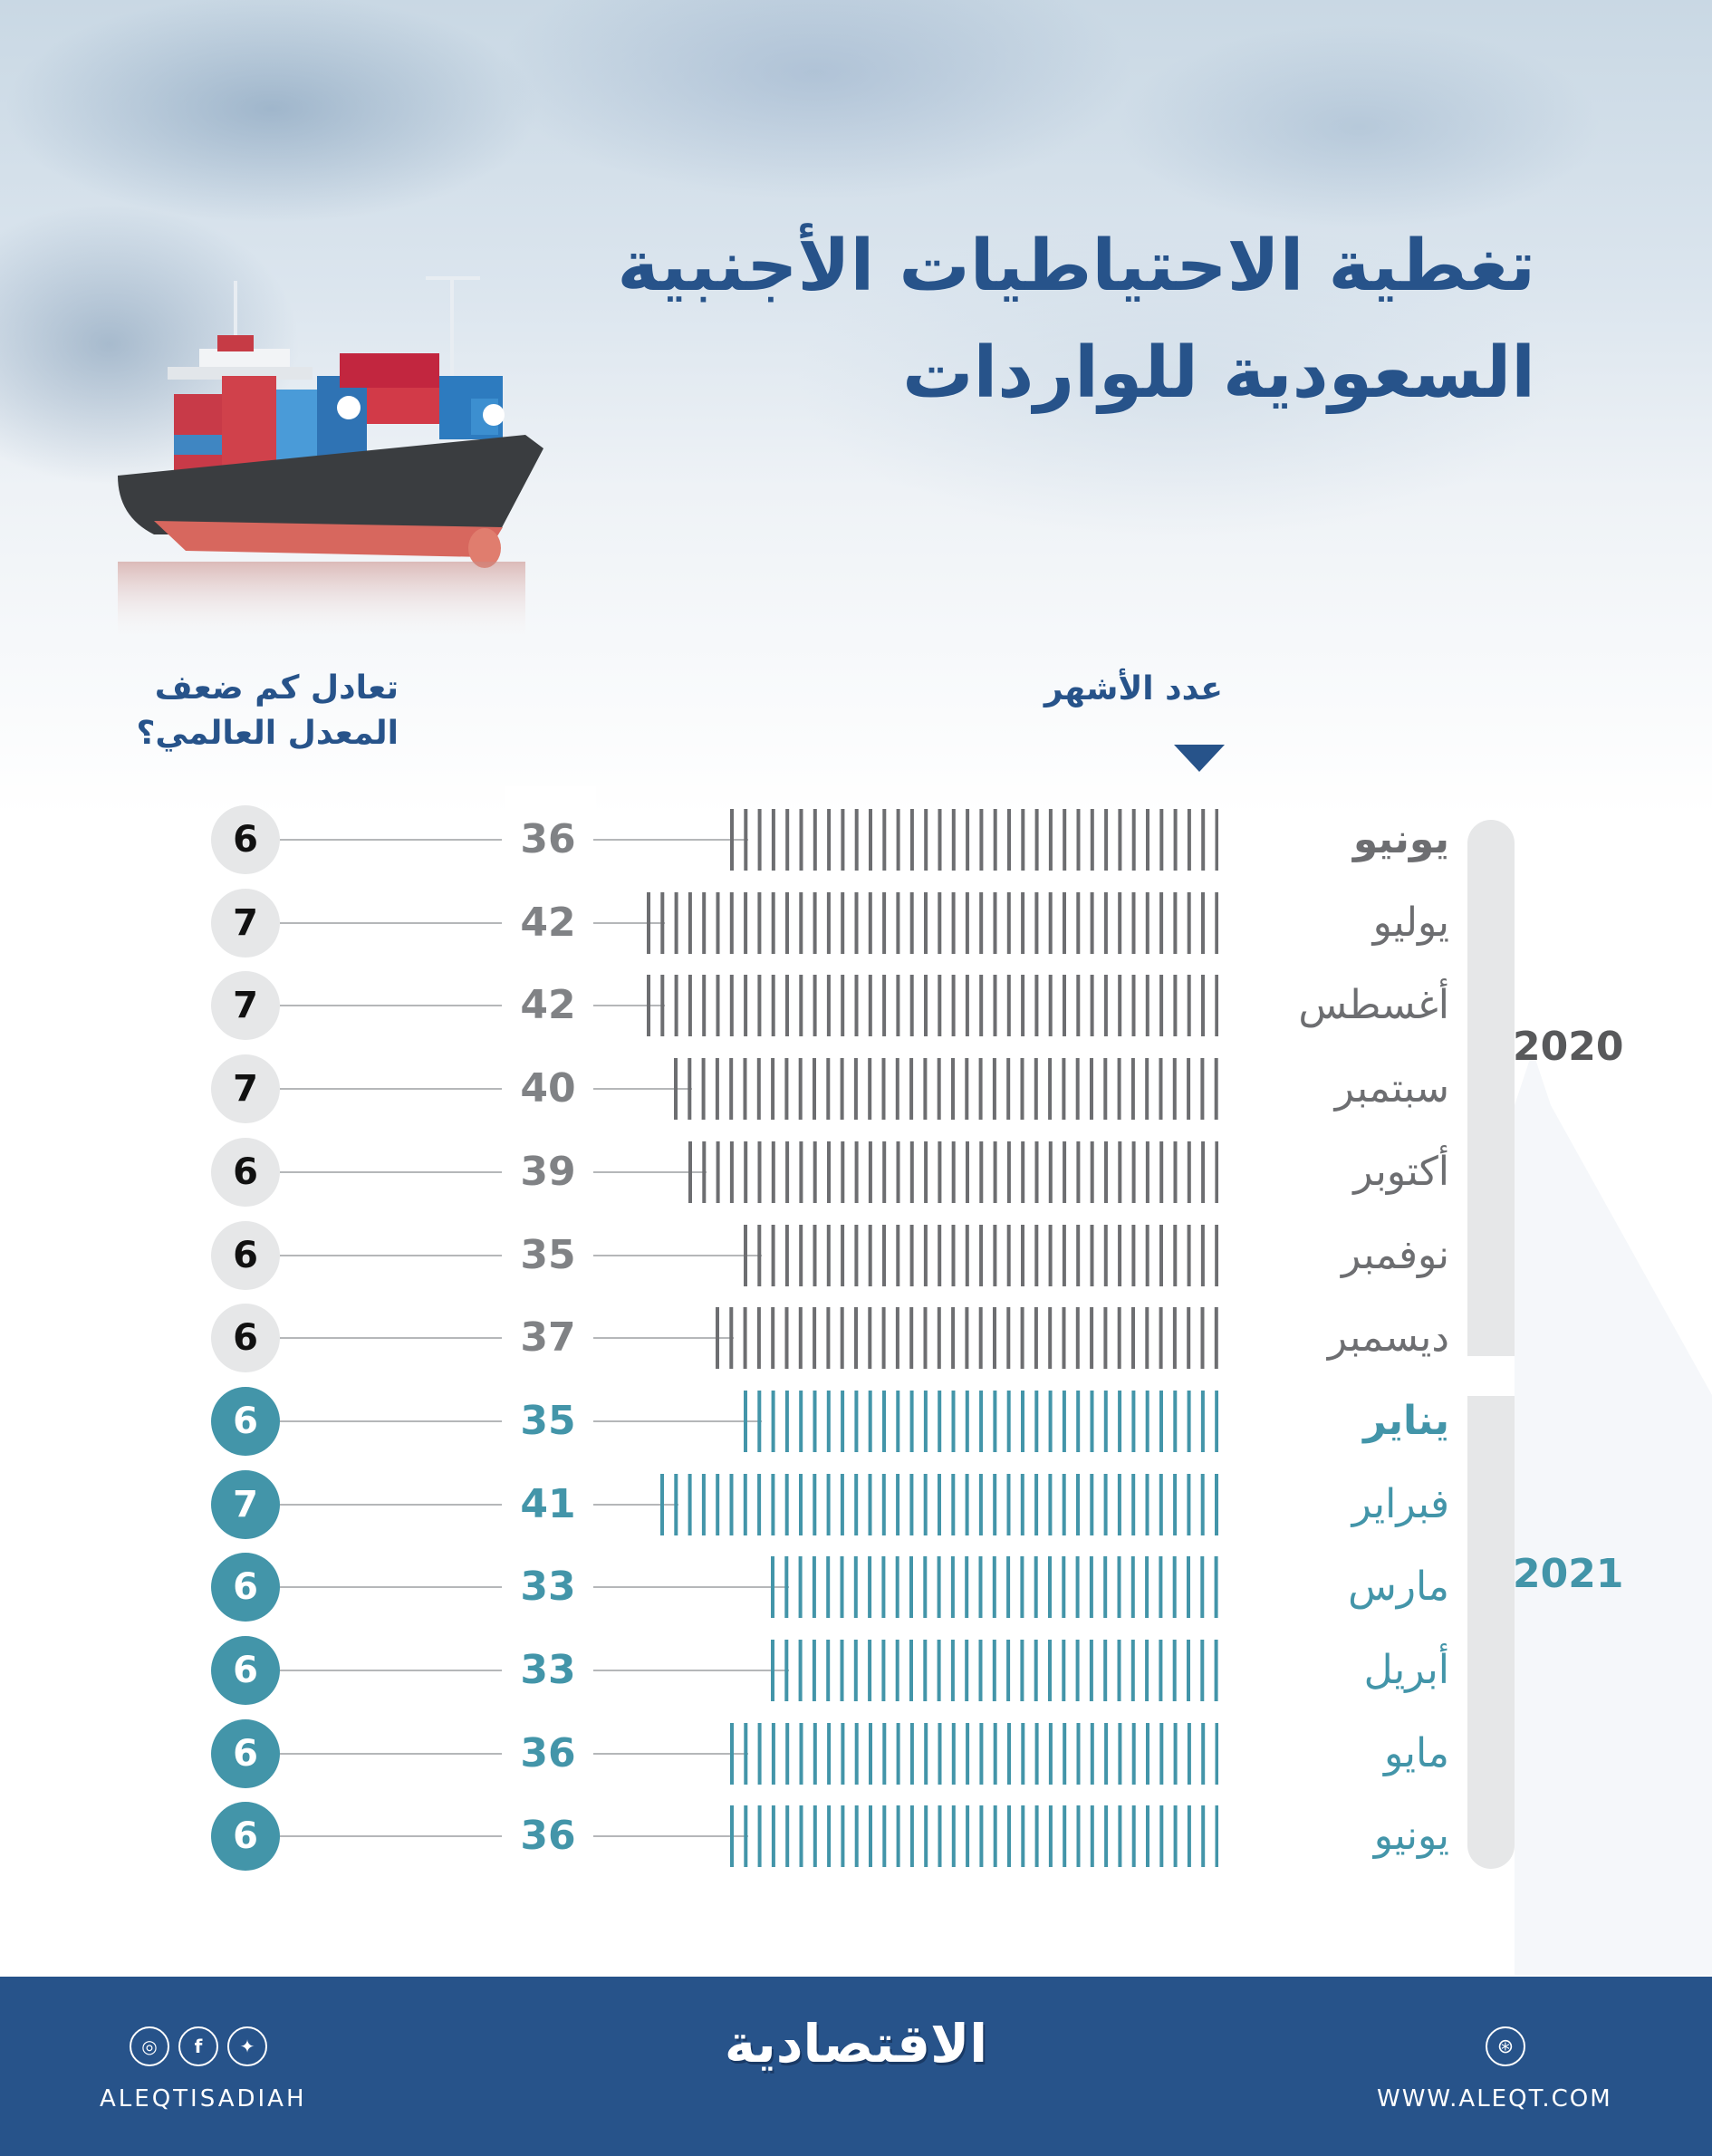 The image size is (1712, 2156). I want to click on month-label: نوفمبر, so click(1395, 1254).